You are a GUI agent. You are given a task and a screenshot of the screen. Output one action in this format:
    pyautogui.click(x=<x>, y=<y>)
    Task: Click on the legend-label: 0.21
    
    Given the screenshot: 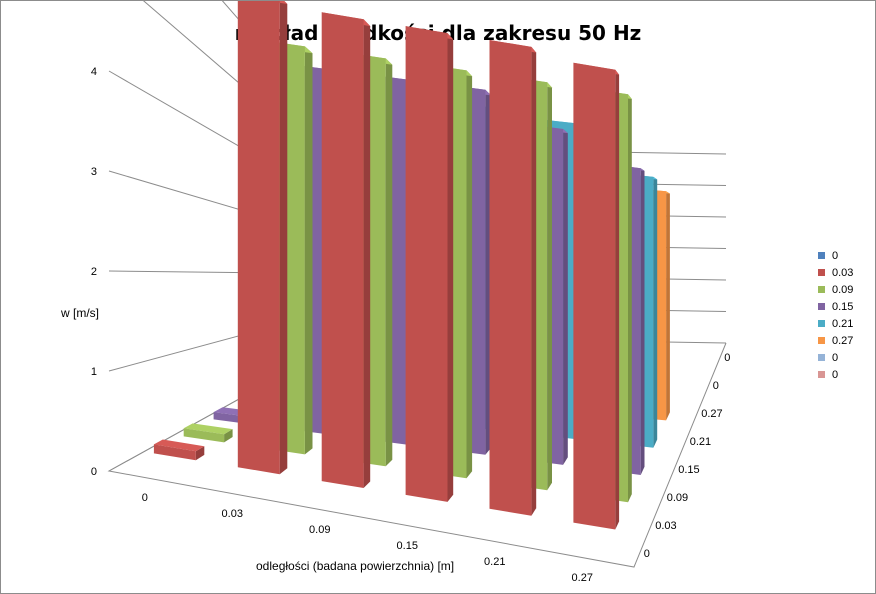 What is the action you would take?
    pyautogui.click(x=843, y=323)
    